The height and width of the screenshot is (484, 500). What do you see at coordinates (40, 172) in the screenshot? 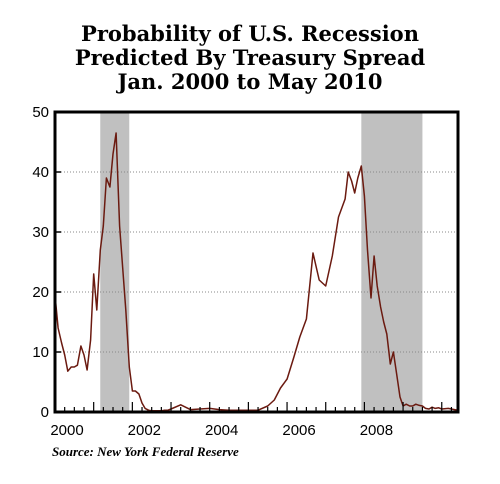
I see `y-tick-label-40: 40` at bounding box center [40, 172].